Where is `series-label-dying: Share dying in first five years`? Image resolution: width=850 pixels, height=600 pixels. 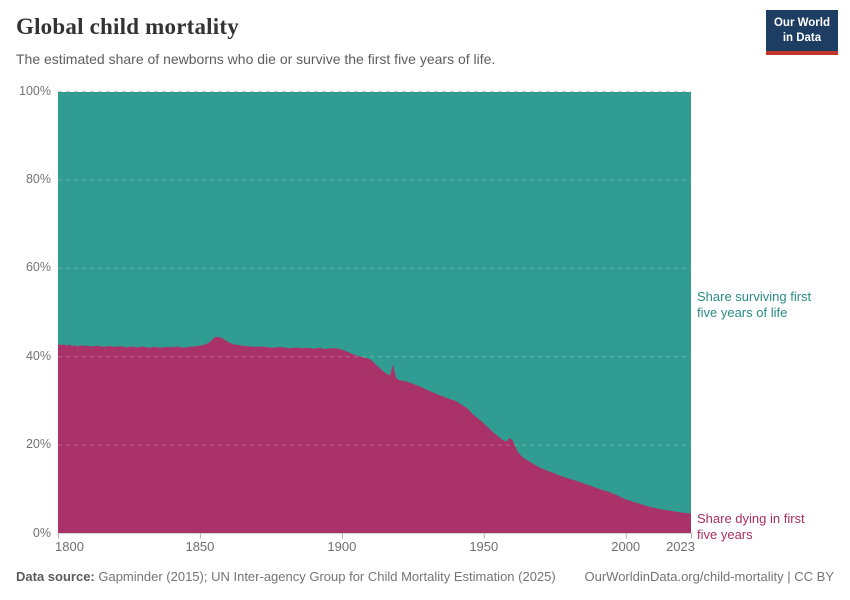
series-label-dying: Share dying in first five years is located at coordinates (772, 527).